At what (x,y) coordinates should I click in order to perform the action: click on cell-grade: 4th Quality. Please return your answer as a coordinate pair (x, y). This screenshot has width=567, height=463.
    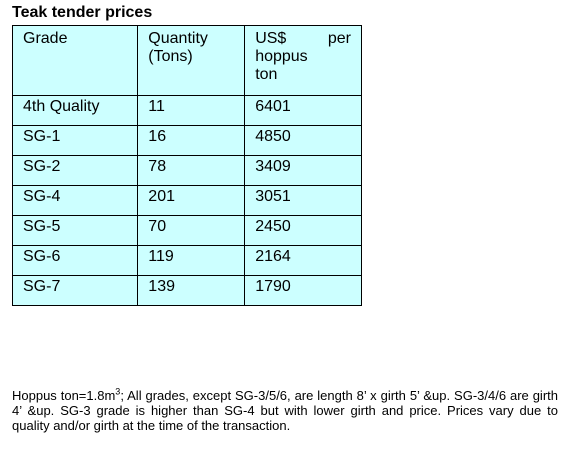
    Looking at the image, I should click on (75, 110).